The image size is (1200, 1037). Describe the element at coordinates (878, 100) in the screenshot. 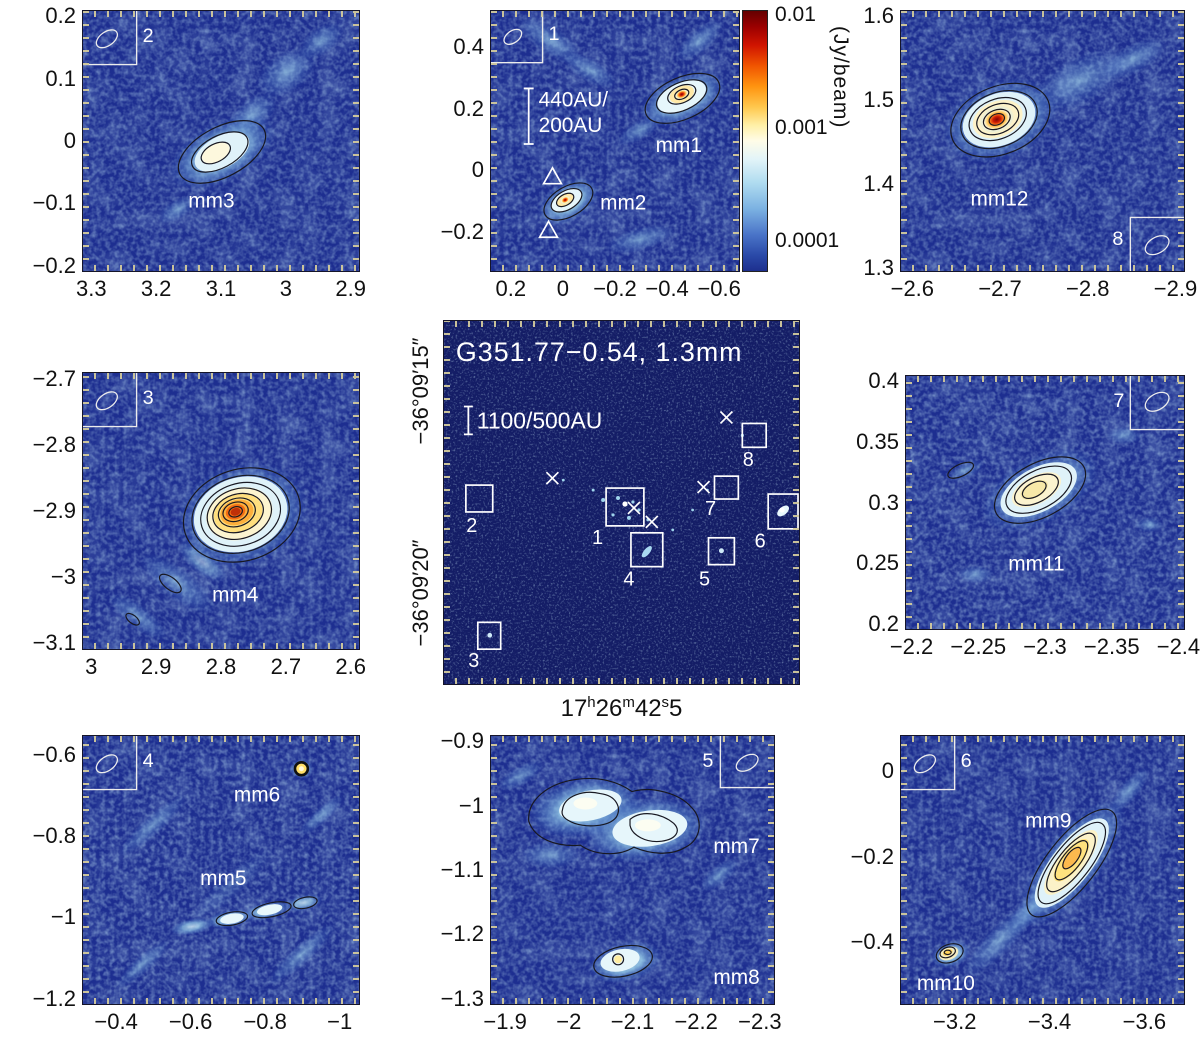

I see `axis-tick-label: 1.5` at that location.